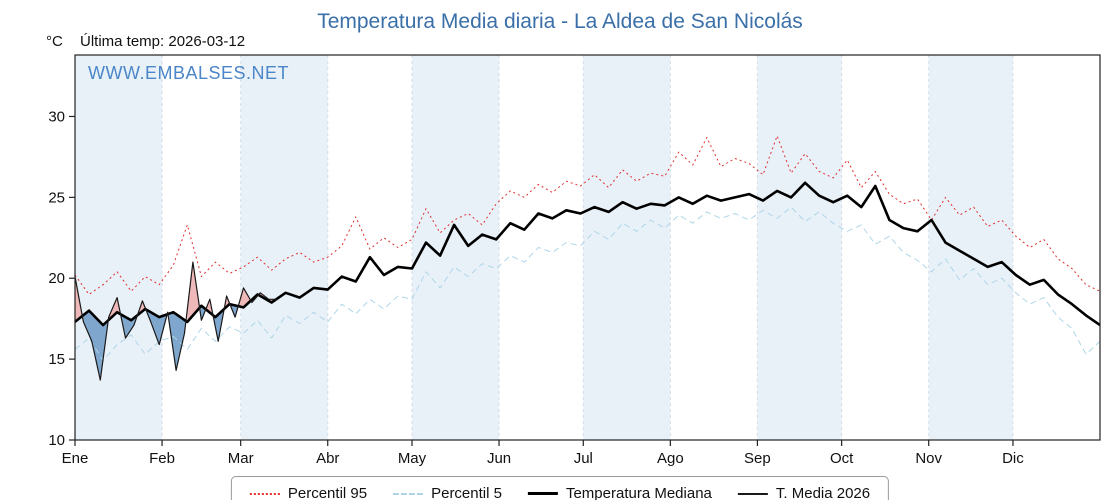  What do you see at coordinates (583, 458) in the screenshot?
I see `svg-text: Jul` at bounding box center [583, 458].